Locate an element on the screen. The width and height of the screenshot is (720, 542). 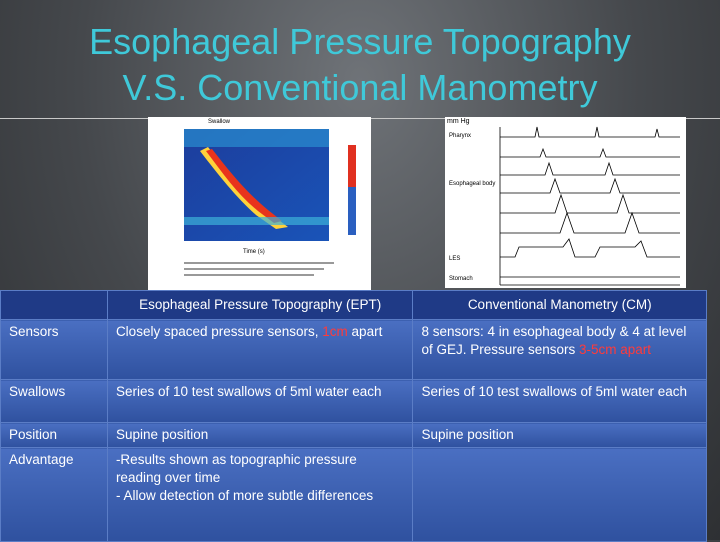
table-cell is located at coordinates (559, 494).